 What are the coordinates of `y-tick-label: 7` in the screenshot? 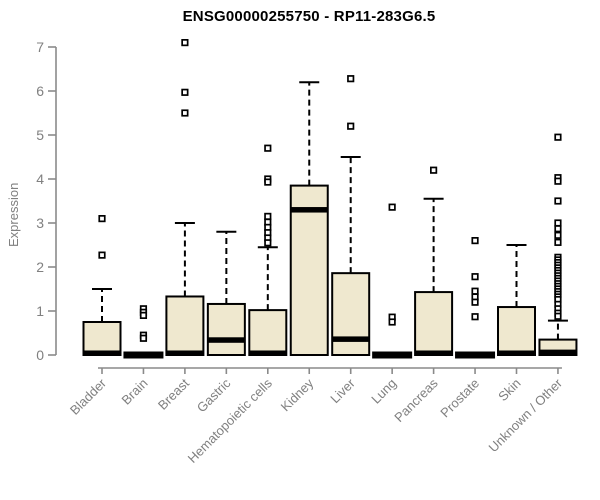 It's located at (40, 47).